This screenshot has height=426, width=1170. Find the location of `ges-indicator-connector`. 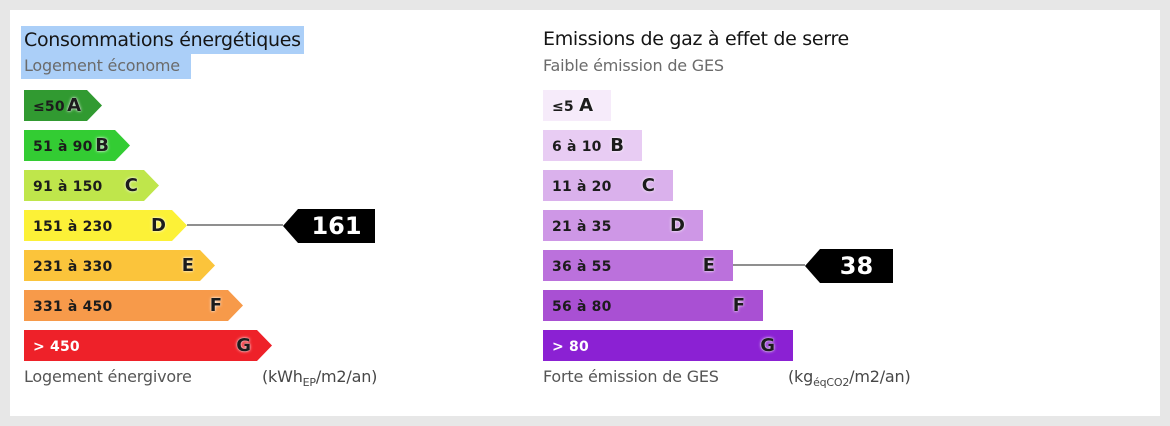

ges-indicator-connector is located at coordinates (769, 265).